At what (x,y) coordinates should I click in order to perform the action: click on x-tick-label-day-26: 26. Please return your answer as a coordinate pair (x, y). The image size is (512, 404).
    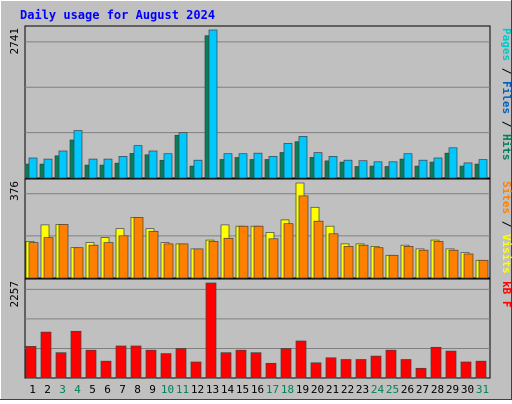
    Looking at the image, I should click on (407, 389).